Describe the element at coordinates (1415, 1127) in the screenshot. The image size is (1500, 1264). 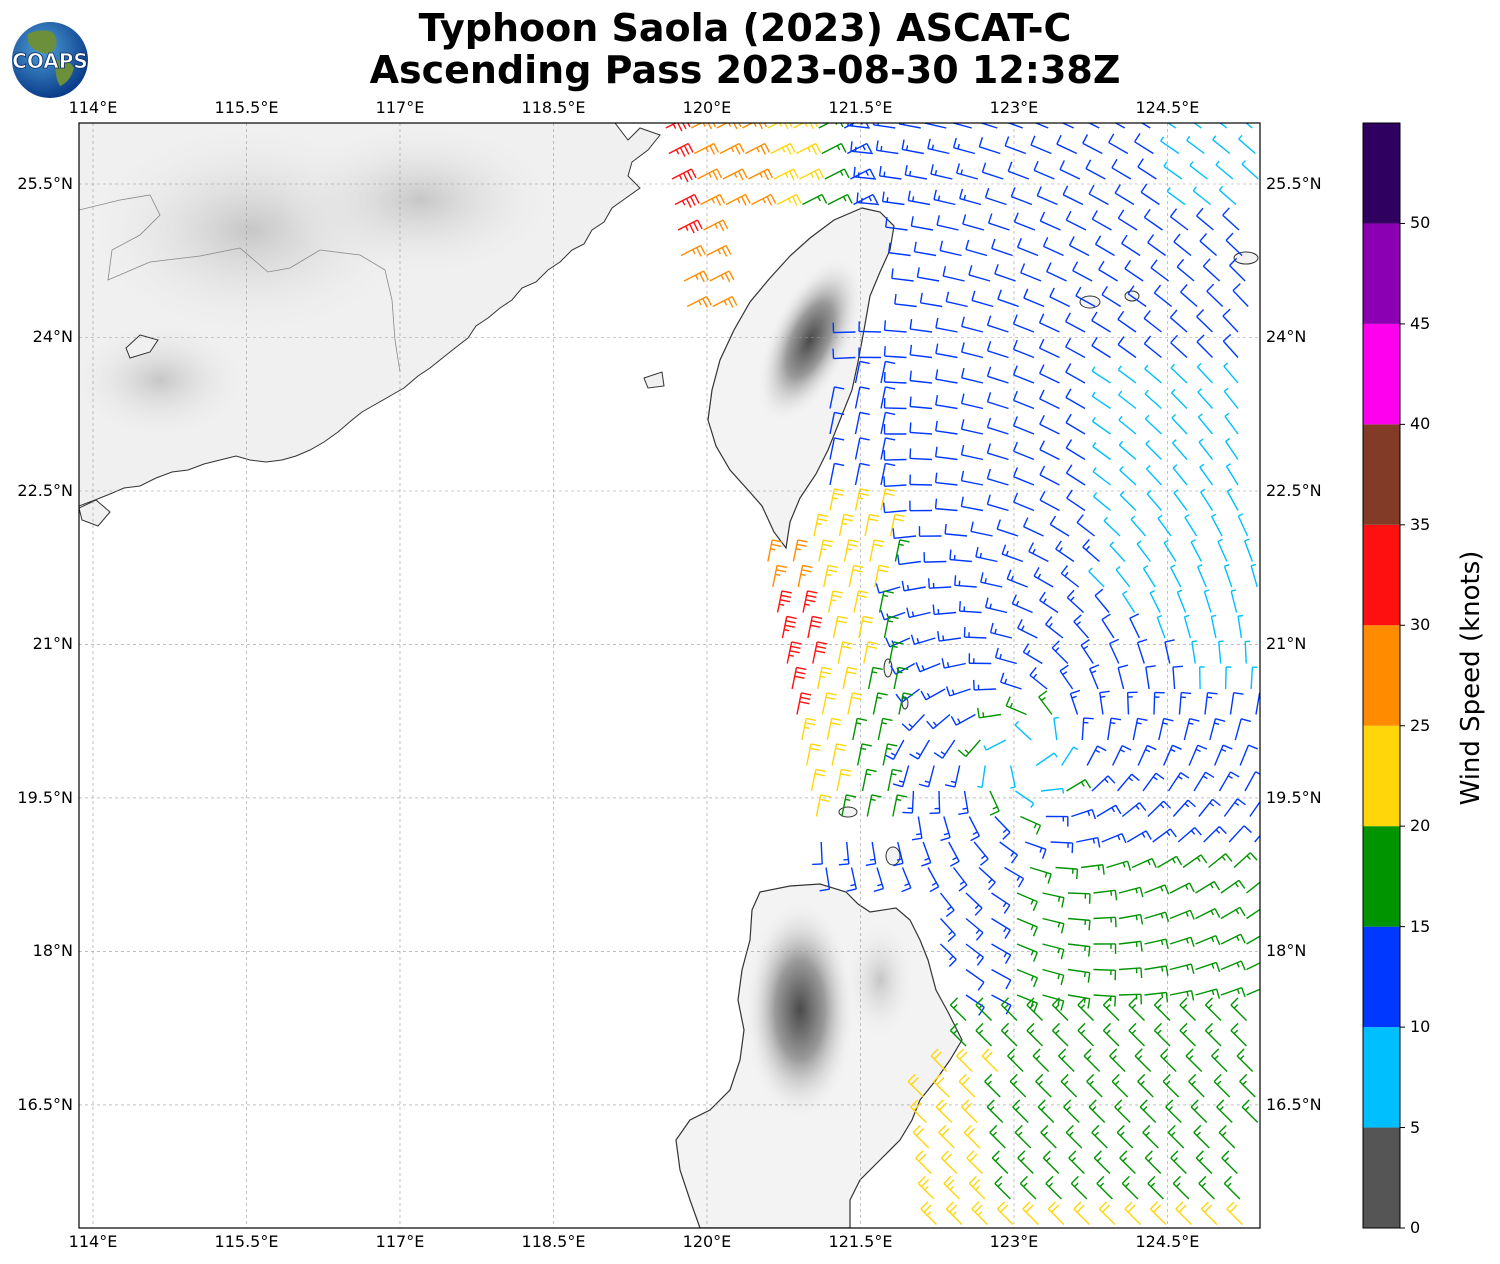
I see `colorbar-tick-label: 5` at that location.